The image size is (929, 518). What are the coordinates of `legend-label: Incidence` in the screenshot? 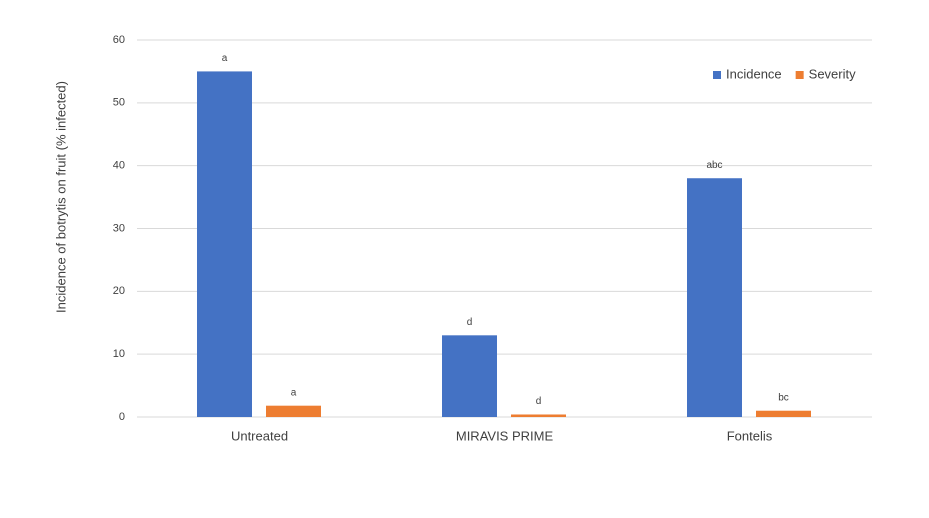 It's located at (754, 73).